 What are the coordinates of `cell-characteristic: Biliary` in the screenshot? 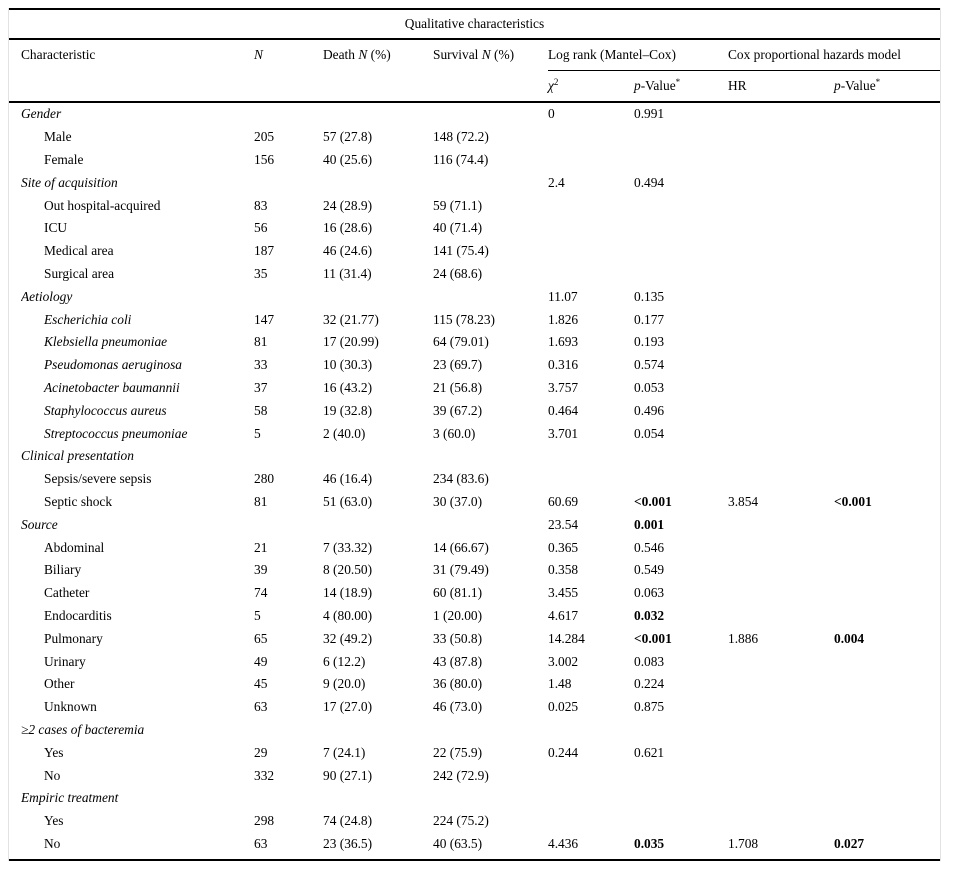 It's located at (63, 570).